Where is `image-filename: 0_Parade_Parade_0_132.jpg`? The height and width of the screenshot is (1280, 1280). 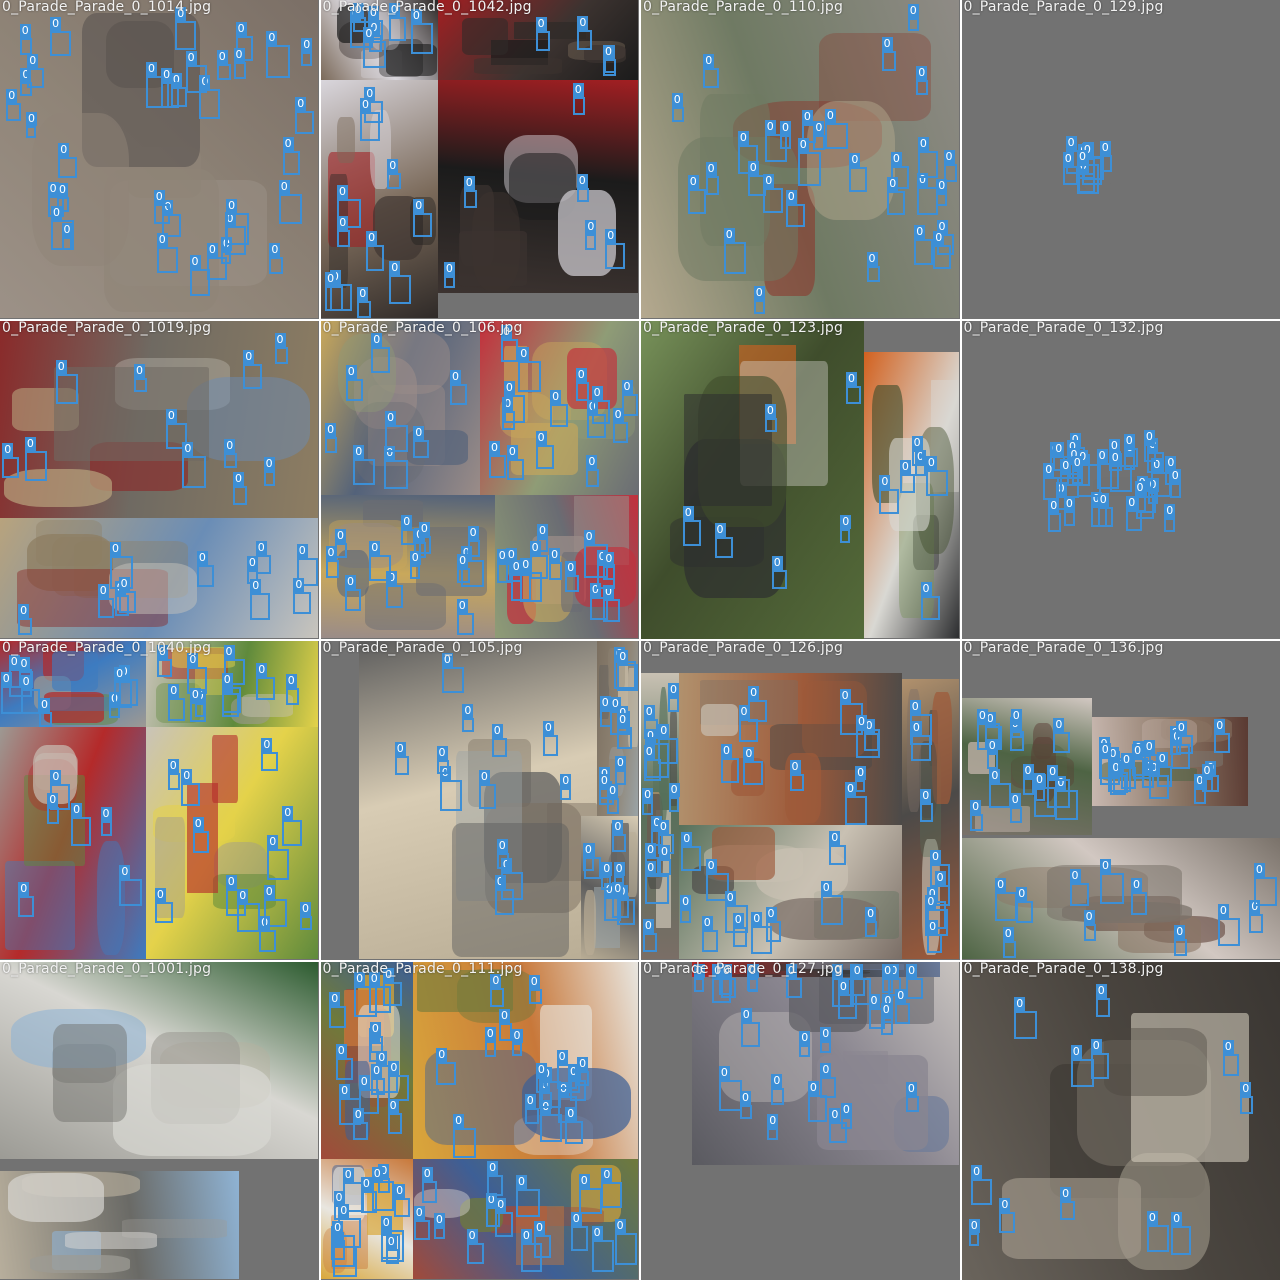 image-filename: 0_Parade_Parade_0_132.jpg is located at coordinates (1063, 328).